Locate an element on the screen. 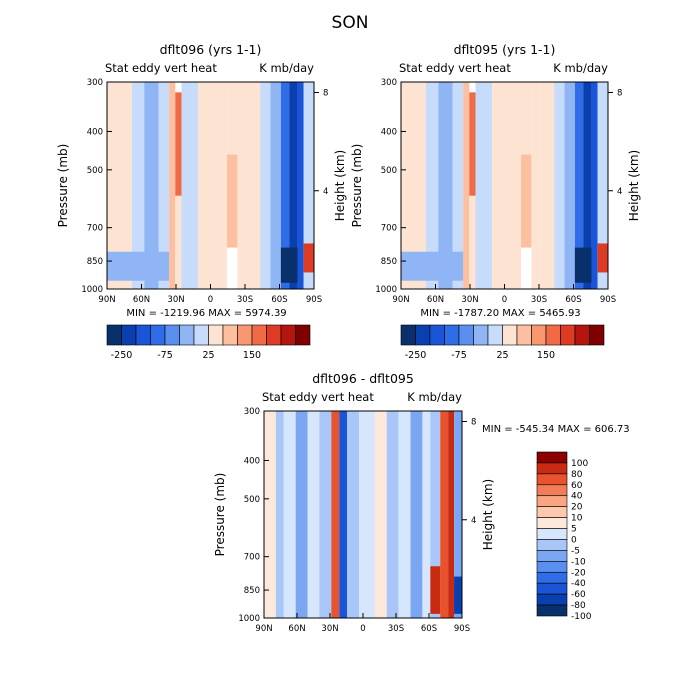 This screenshot has height=700, width=700. colorbar-label: 60 is located at coordinates (577, 486).